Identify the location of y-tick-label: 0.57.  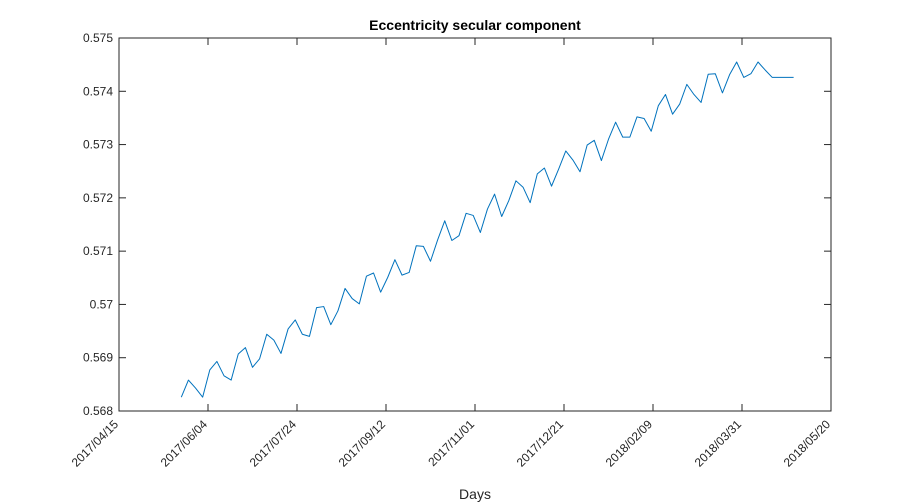
(102, 304).